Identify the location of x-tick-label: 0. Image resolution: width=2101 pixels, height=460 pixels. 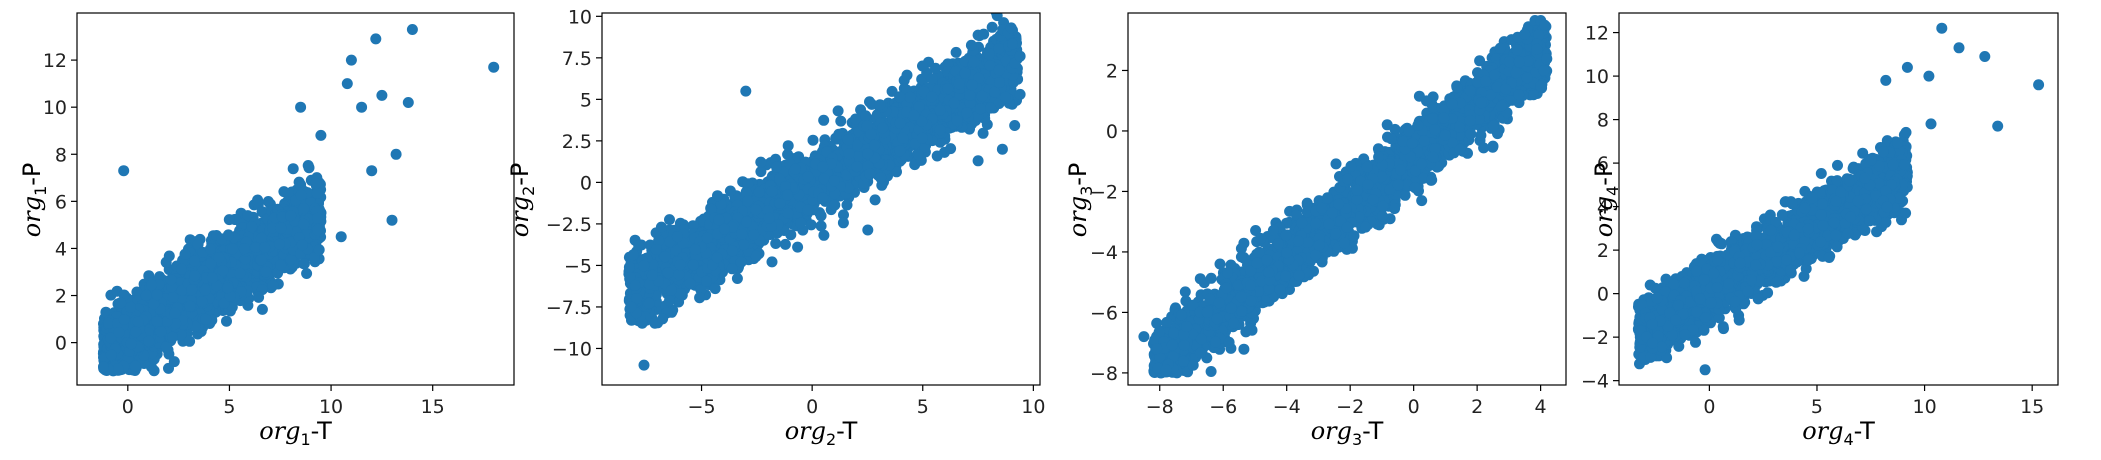
(128, 407).